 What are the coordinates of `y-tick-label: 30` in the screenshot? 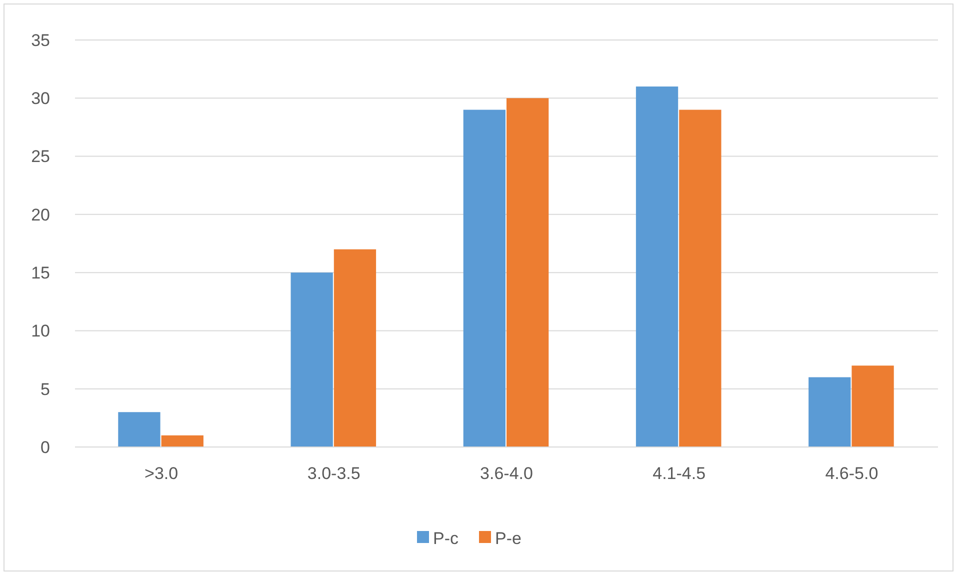 It's located at (40, 98).